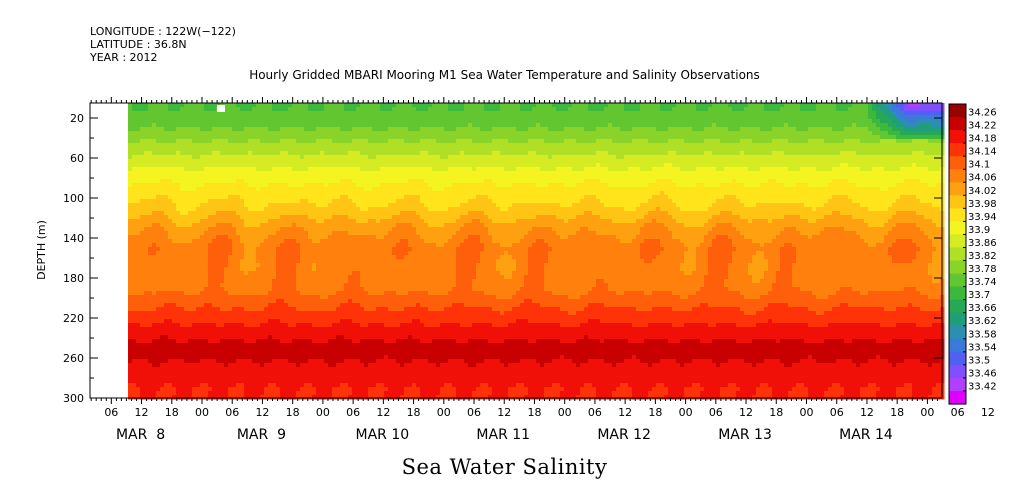 The height and width of the screenshot is (504, 1009). Describe the element at coordinates (982, 347) in the screenshot. I see `colorbar-label: 33.54` at that location.